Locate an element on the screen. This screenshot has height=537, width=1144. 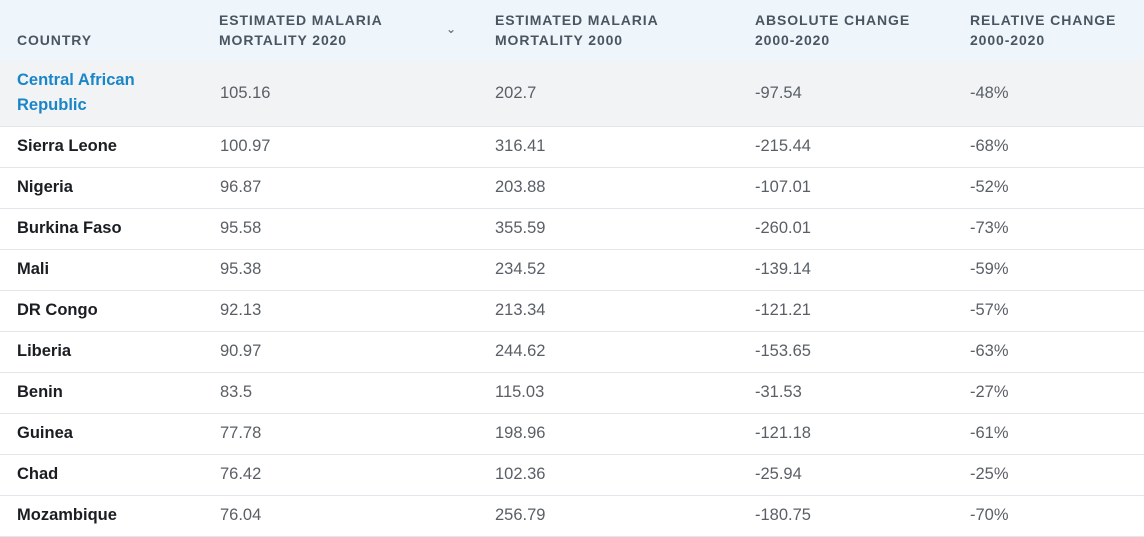
country-cell: Sierra Leone is located at coordinates (67, 146).